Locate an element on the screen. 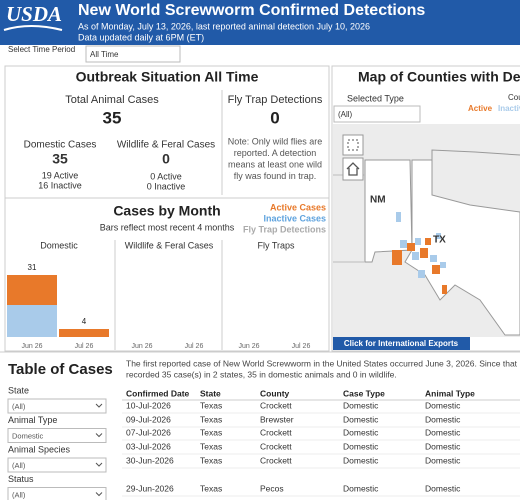  button-label: Click for International Exports is located at coordinates (401, 343).